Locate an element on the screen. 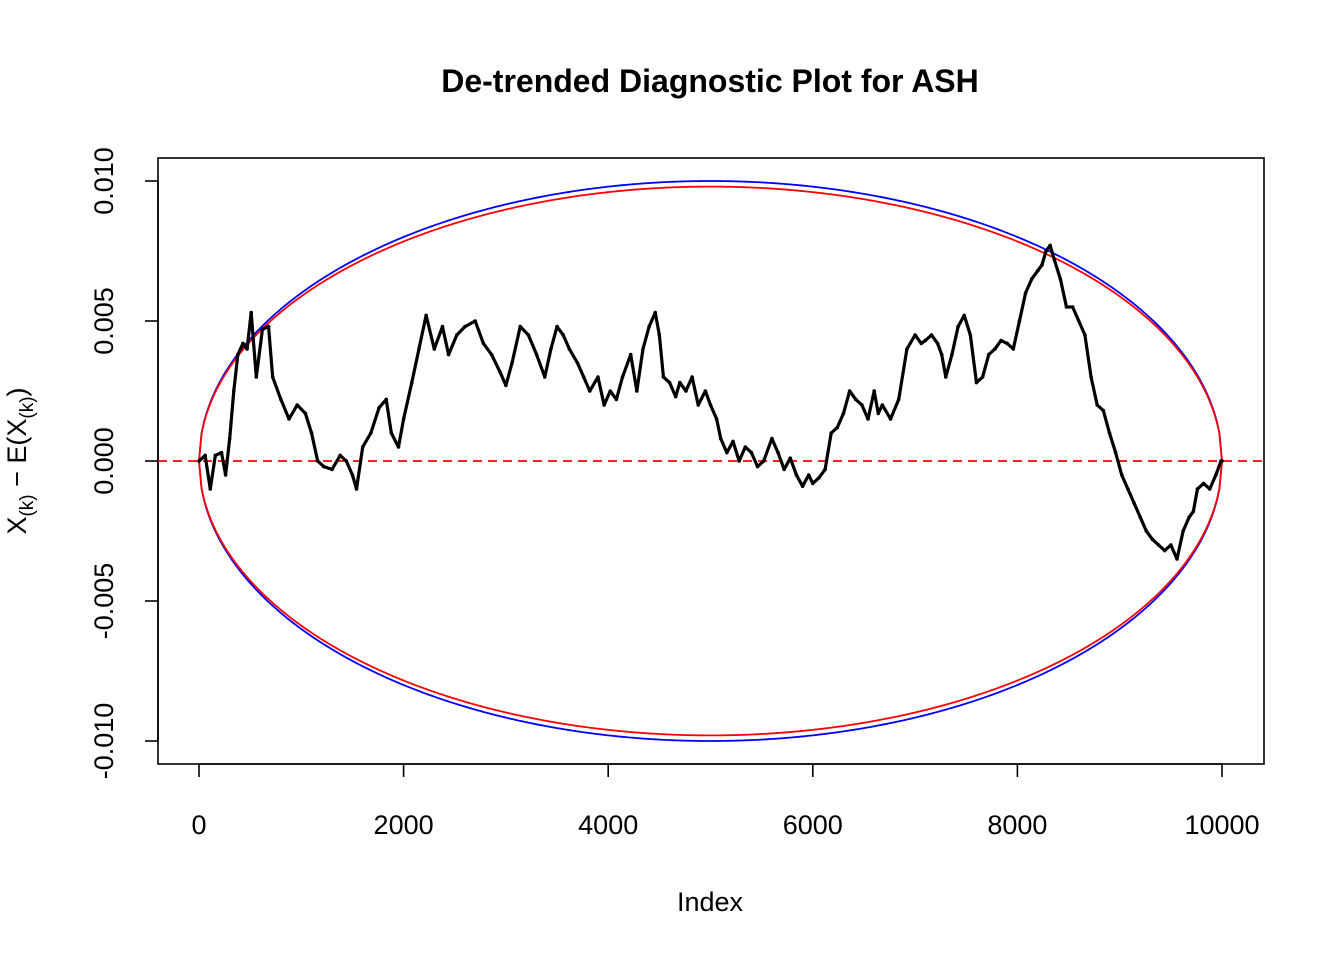 The image size is (1344, 960). y-tick-label: 0.000 is located at coordinates (104, 461).